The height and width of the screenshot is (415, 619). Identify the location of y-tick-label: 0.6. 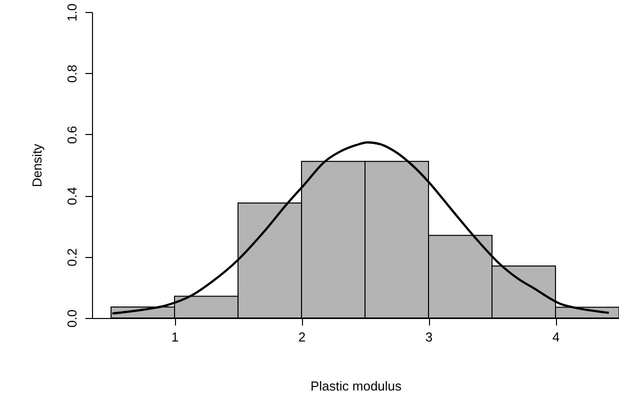
(72, 135).